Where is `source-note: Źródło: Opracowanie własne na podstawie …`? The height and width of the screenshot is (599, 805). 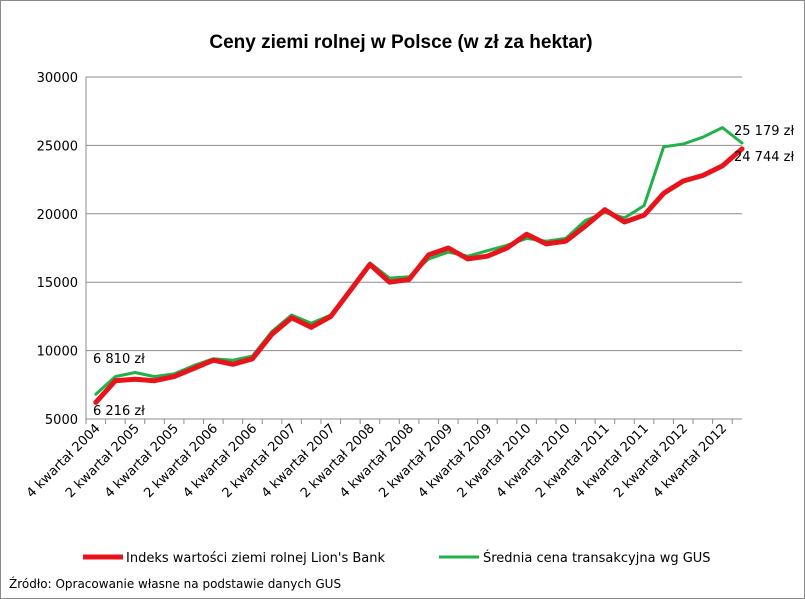 source-note: Źródło: Opracowanie własne na podstawie … is located at coordinates (175, 583).